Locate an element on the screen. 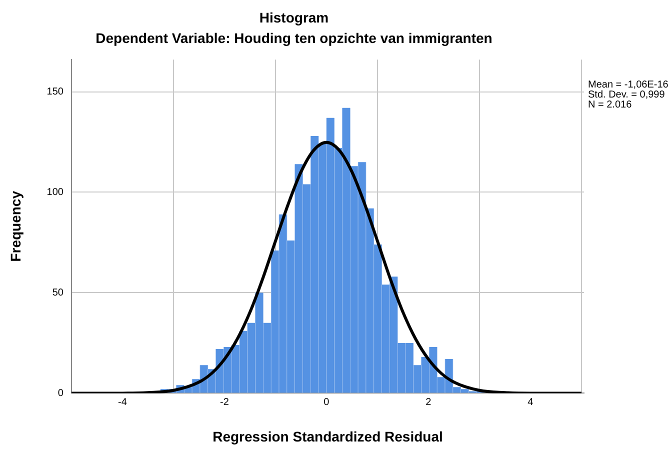 The width and height of the screenshot is (668, 452). x-tick-label: 0 is located at coordinates (327, 402).